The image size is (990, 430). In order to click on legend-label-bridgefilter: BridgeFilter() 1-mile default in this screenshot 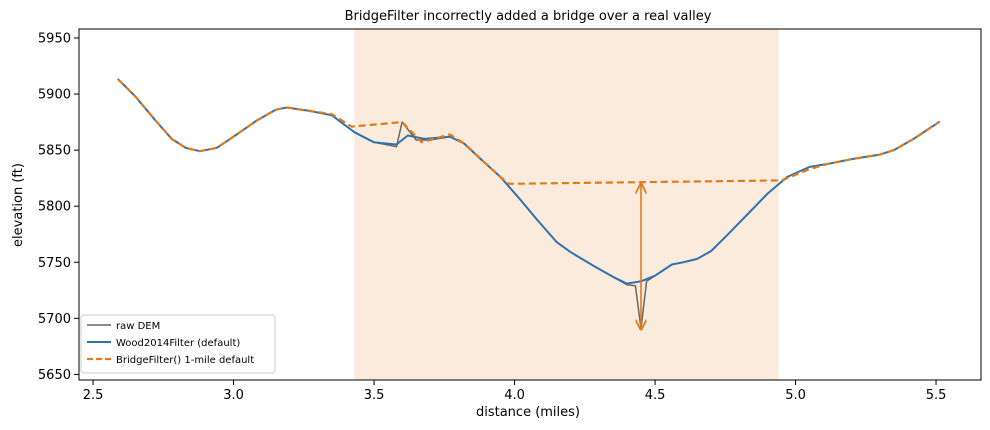, I will do `click(185, 360)`.